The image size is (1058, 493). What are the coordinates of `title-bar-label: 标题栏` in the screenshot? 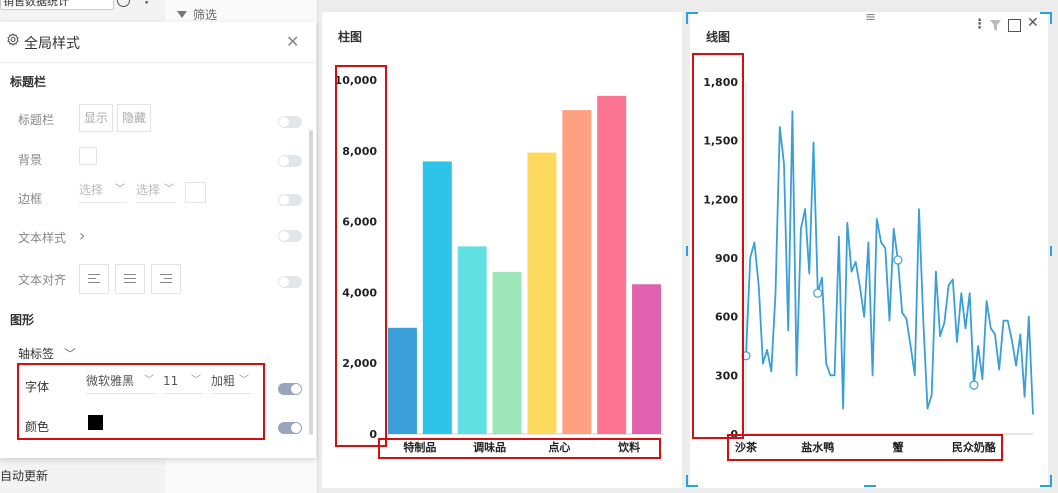 It's located at (36, 120).